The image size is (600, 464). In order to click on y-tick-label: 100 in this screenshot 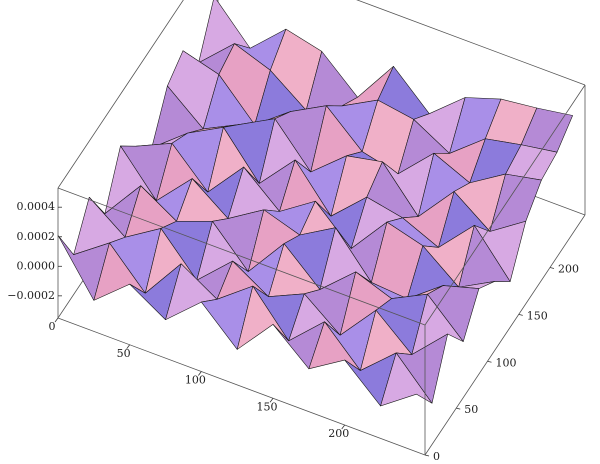, I will do `click(506, 362)`.